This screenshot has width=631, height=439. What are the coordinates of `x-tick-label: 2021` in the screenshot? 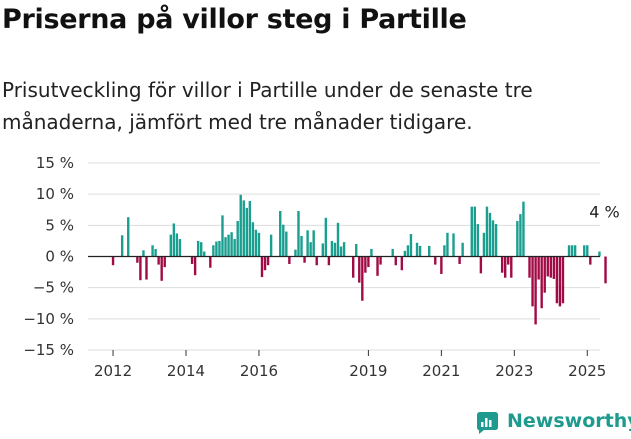 It's located at (441, 371).